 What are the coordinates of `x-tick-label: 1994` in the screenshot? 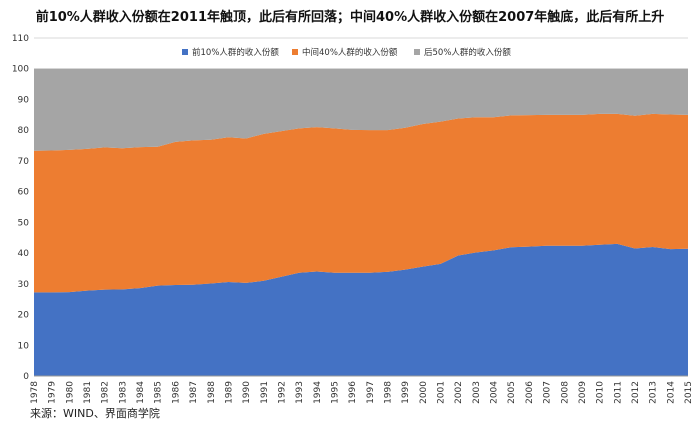 It's located at (318, 392).